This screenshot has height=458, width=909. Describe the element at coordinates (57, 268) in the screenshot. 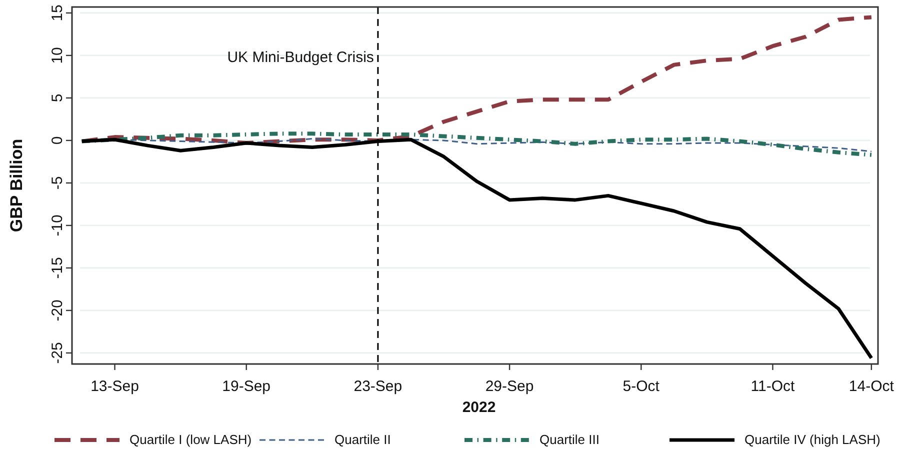

I see `y-tick-label: -15` at that location.